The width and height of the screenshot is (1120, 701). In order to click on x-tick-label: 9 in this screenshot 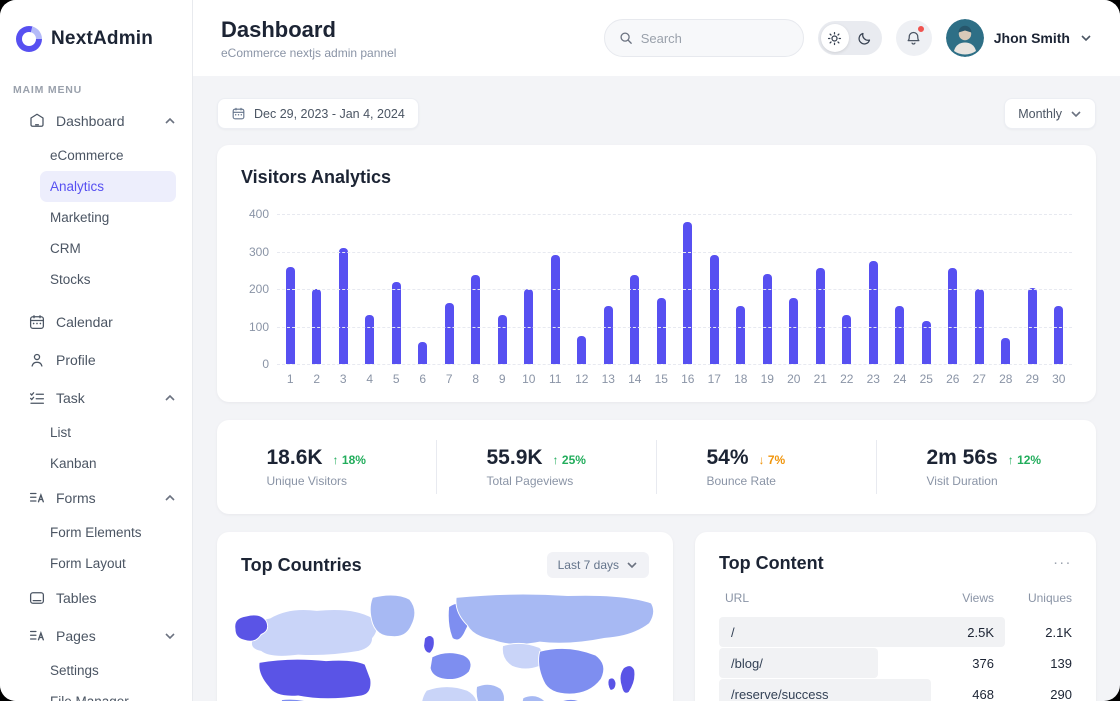, I will do `click(502, 379)`.